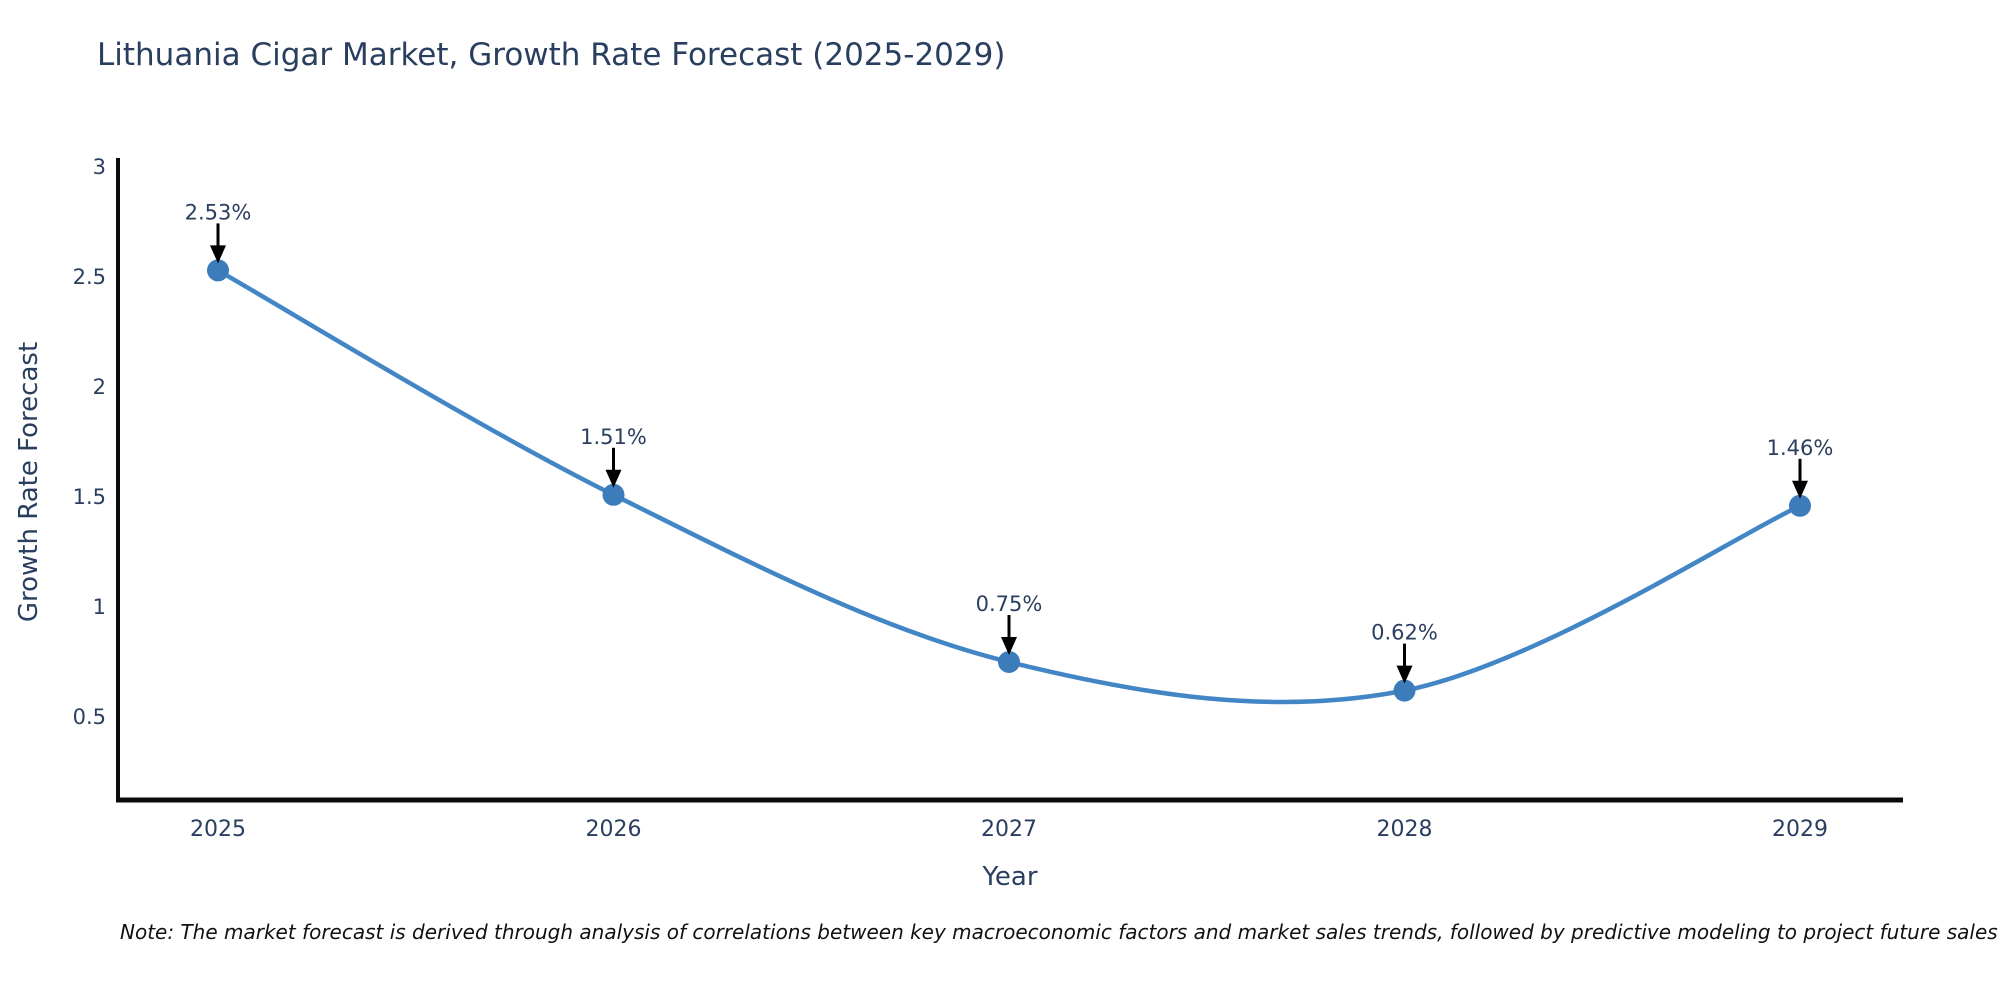 The width and height of the screenshot is (2000, 1000). What do you see at coordinates (218, 212) in the screenshot?
I see `data-point-label: 2.53%` at bounding box center [218, 212].